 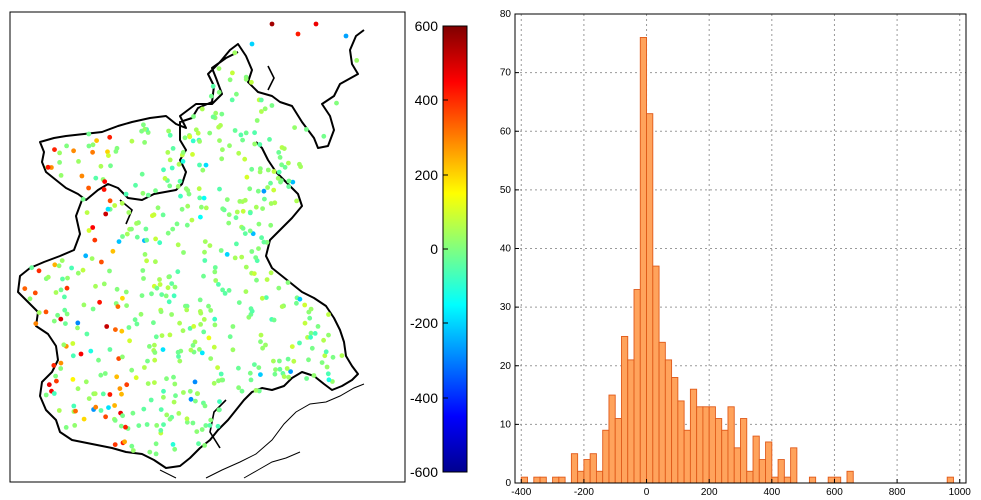 What do you see at coordinates (427, 175) in the screenshot?
I see `colorbar-tick-label: 200` at bounding box center [427, 175].